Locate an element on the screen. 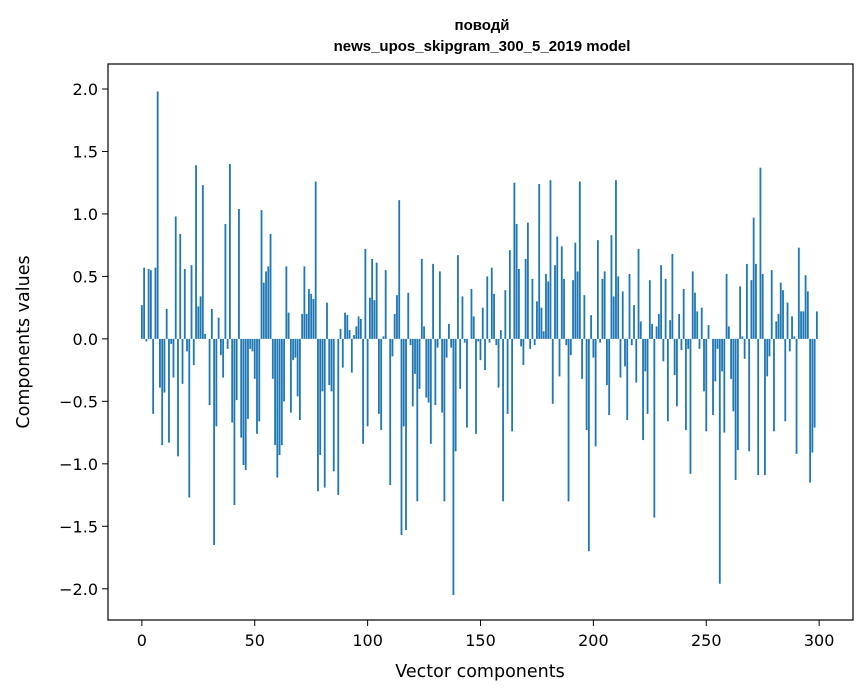 This screenshot has width=867, height=696. x-tick-label: 100 is located at coordinates (367, 640).